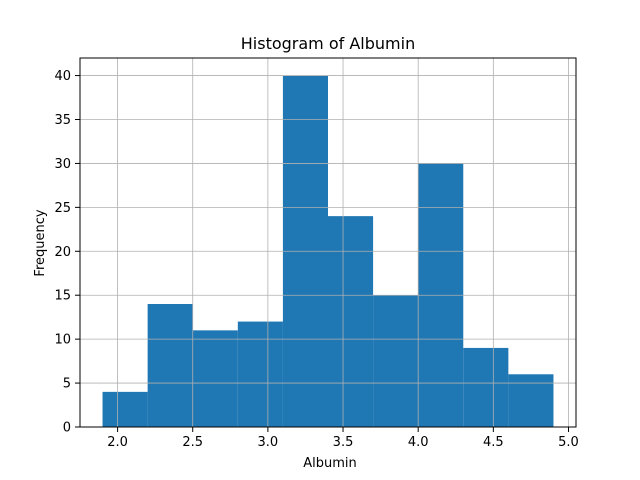 This screenshot has height=480, width=640. I want to click on y-tick-label: 30, so click(62, 164).